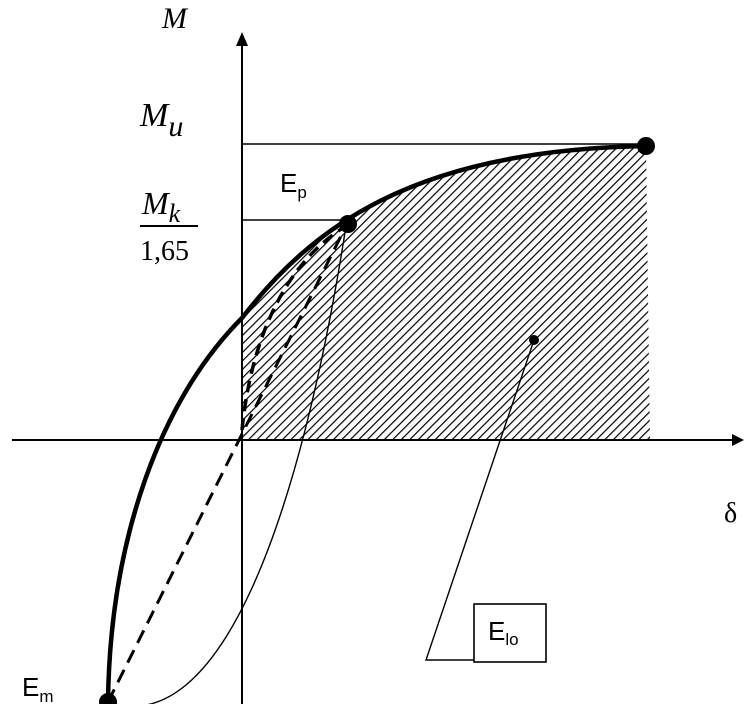  What do you see at coordinates (738, 440) in the screenshot?
I see `x-axis-arrow` at bounding box center [738, 440].